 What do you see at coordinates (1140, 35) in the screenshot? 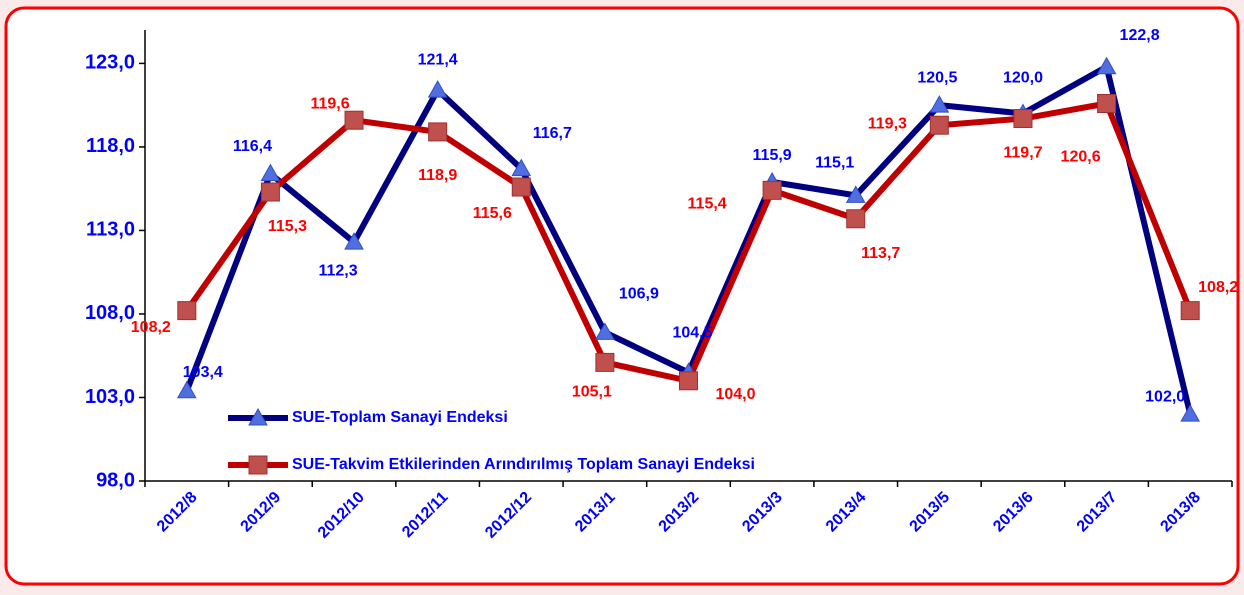
I see `data-label: 122,8` at bounding box center [1140, 35].